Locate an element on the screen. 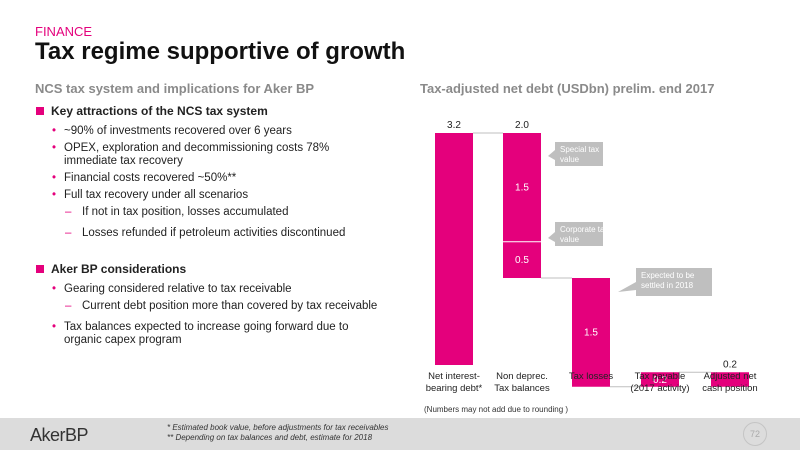 The width and height of the screenshot is (800, 450). bar-corporate-tax-value is located at coordinates (522, 259).